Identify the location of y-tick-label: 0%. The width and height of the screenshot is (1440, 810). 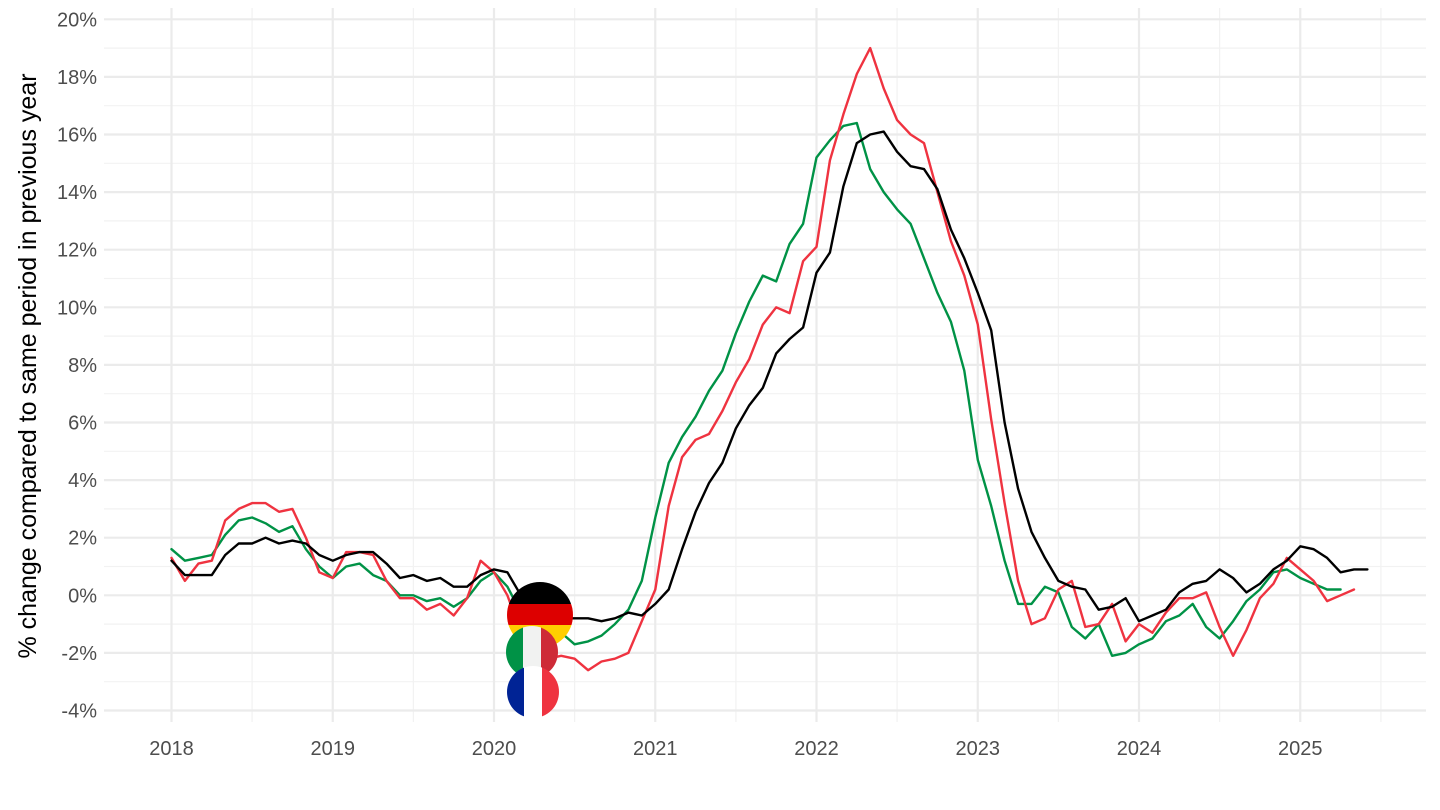
(82, 596).